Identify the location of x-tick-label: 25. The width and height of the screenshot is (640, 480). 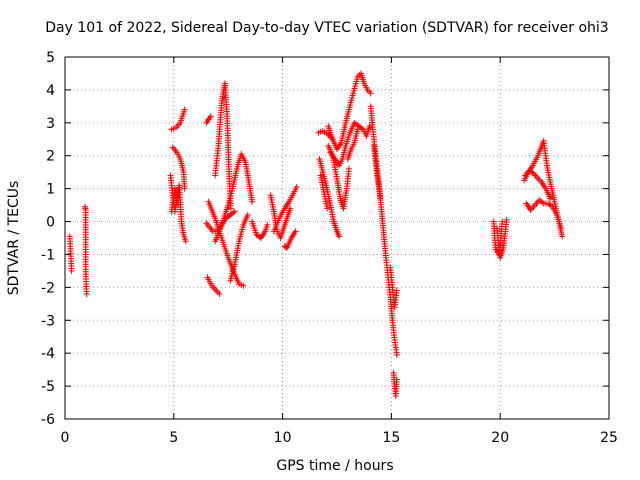
(609, 438).